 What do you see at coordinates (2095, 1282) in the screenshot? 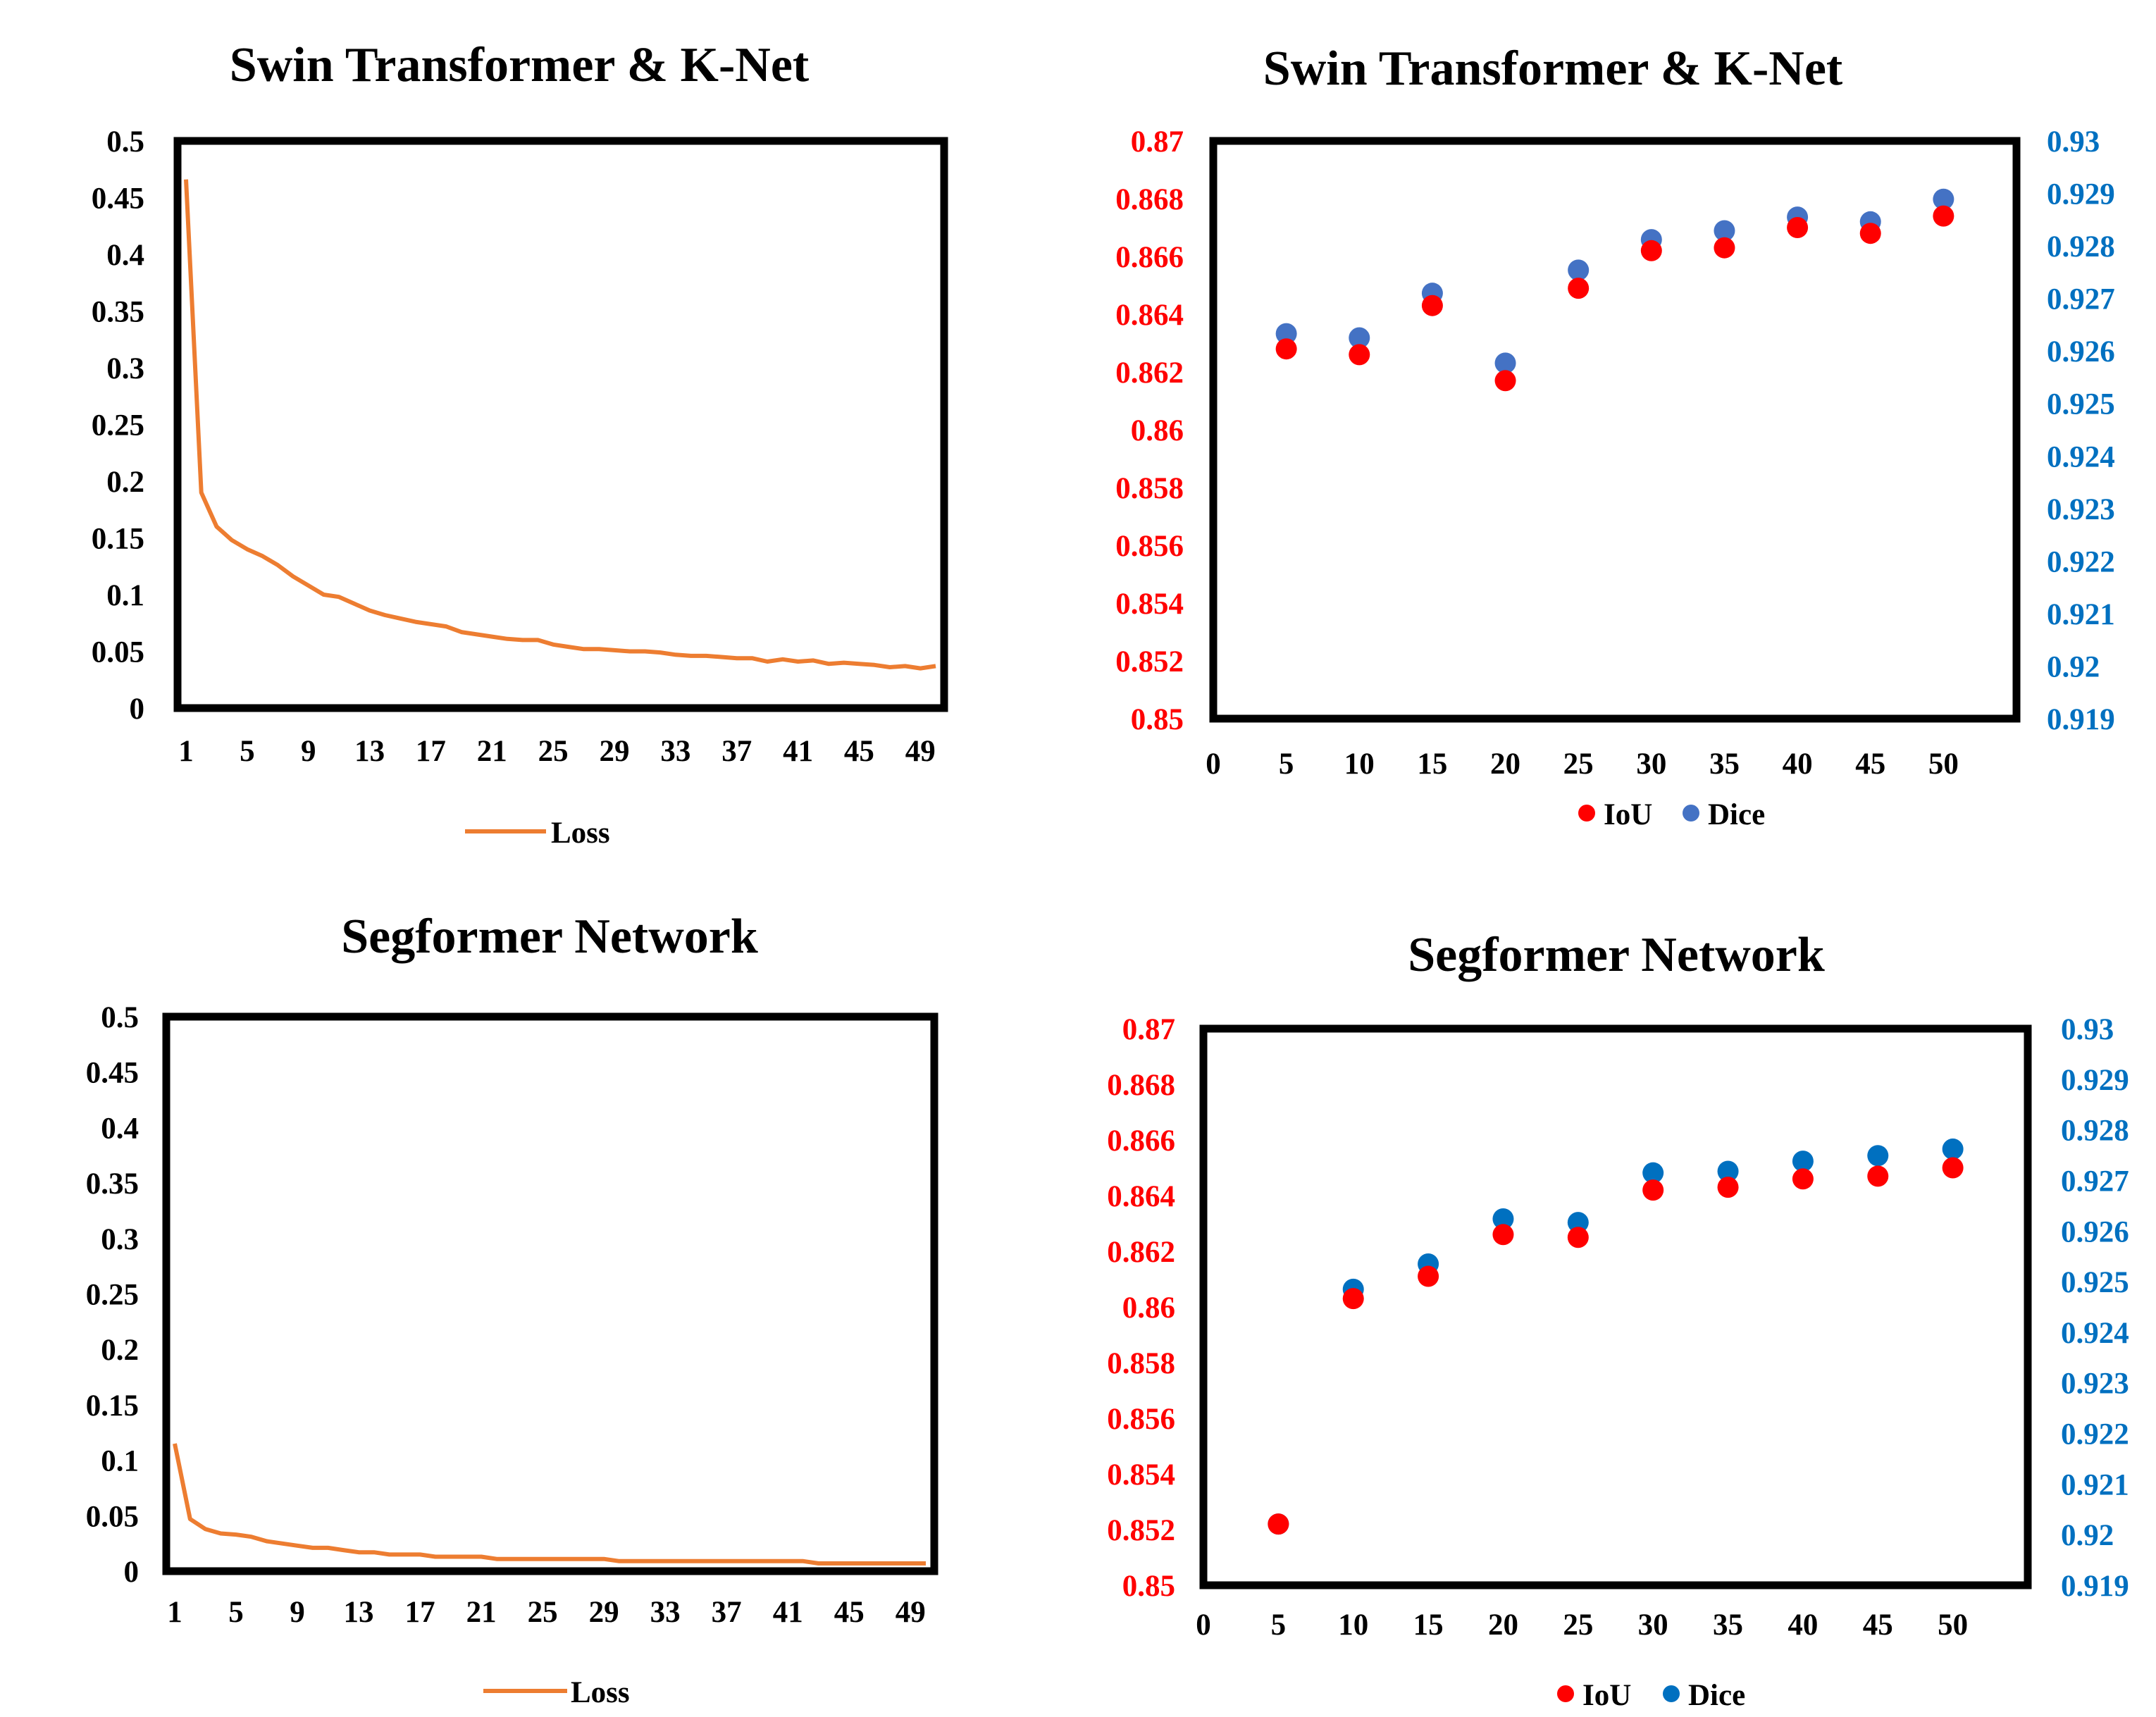
I see `y2-tick-label: 0.925` at bounding box center [2095, 1282].